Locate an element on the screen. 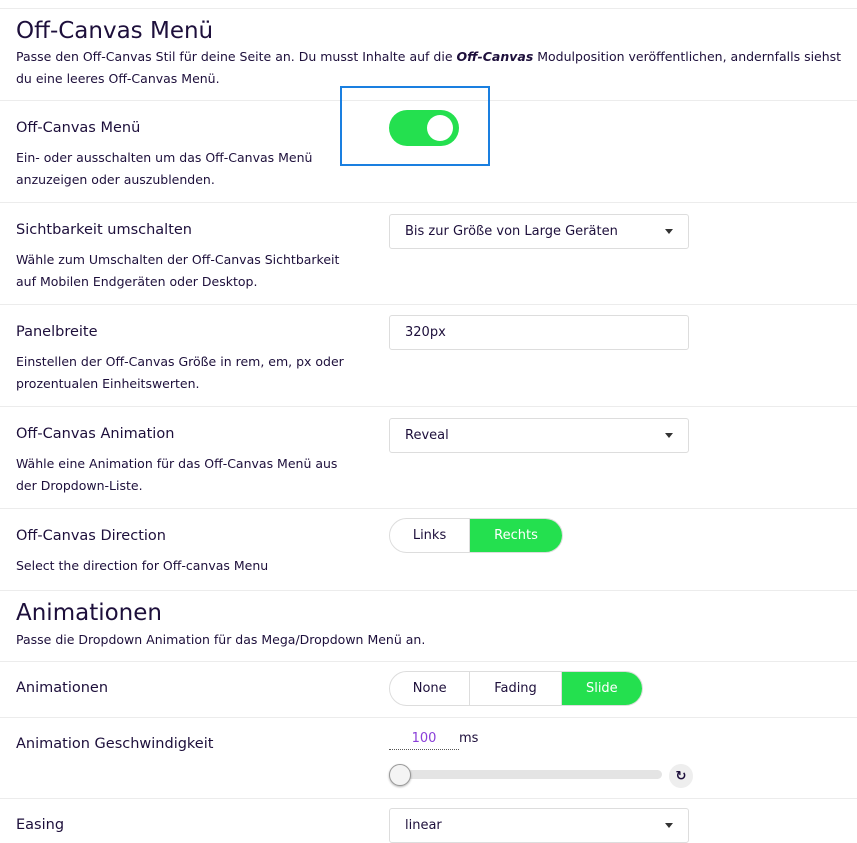 Image resolution: width=857 pixels, height=843 pixels. section-title: Off-Canvas Menü is located at coordinates (115, 31).